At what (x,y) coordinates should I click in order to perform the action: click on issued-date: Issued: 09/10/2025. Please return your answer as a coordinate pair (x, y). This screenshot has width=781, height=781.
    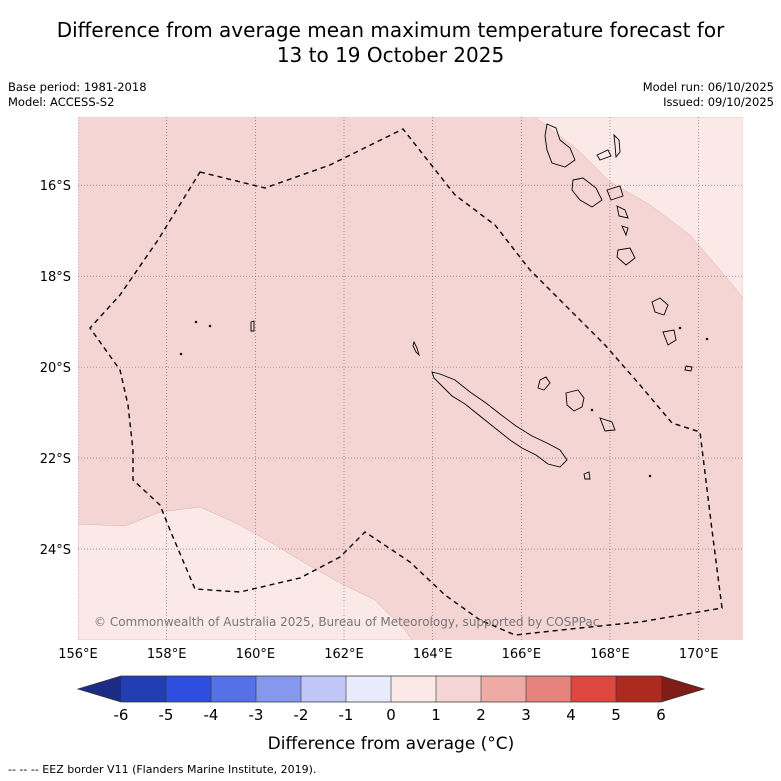
    Looking at the image, I should click on (718, 102).